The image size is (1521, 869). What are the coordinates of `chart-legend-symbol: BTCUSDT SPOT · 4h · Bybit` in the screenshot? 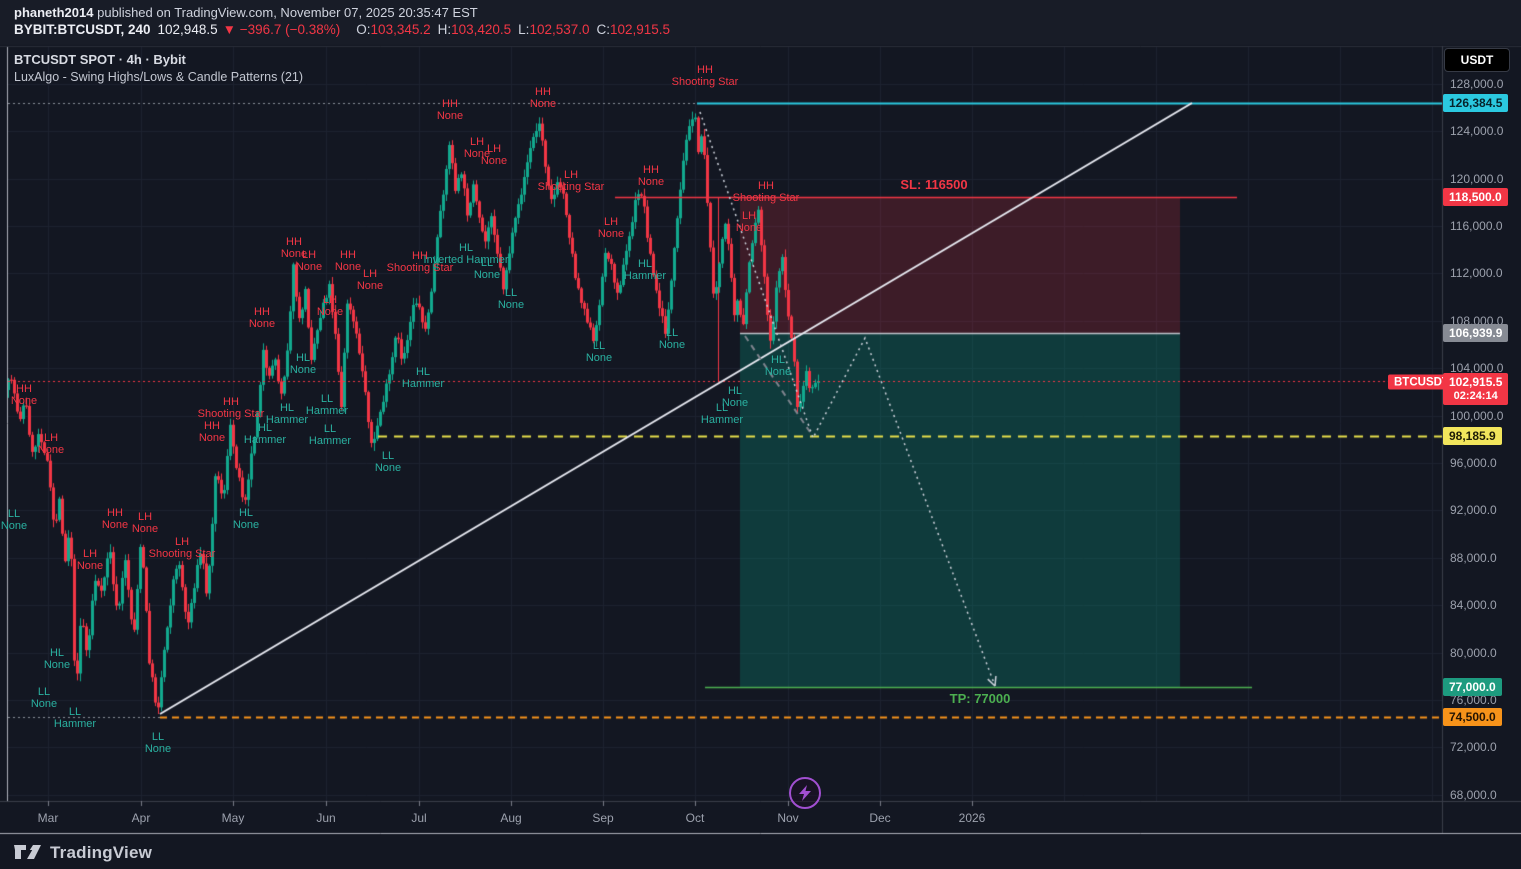 It's located at (100, 59).